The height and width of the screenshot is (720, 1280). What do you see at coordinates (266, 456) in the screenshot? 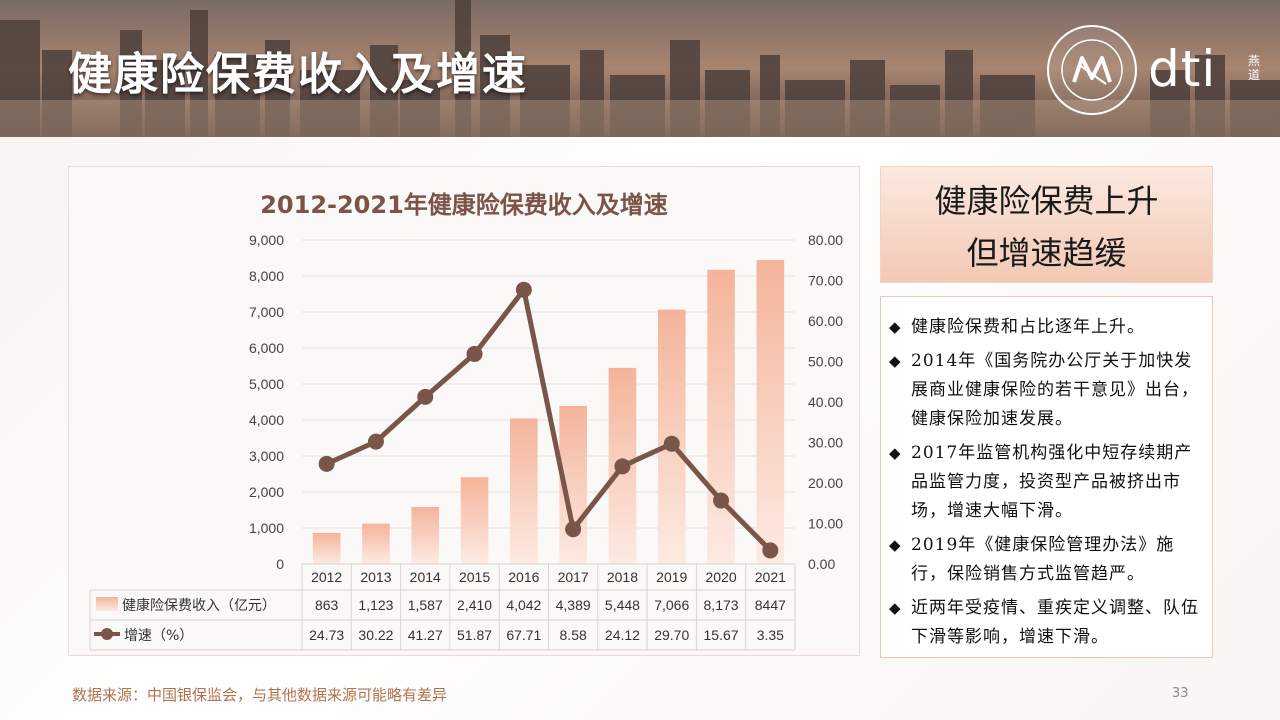
I see `y-left-tick-label: 3,000` at bounding box center [266, 456].